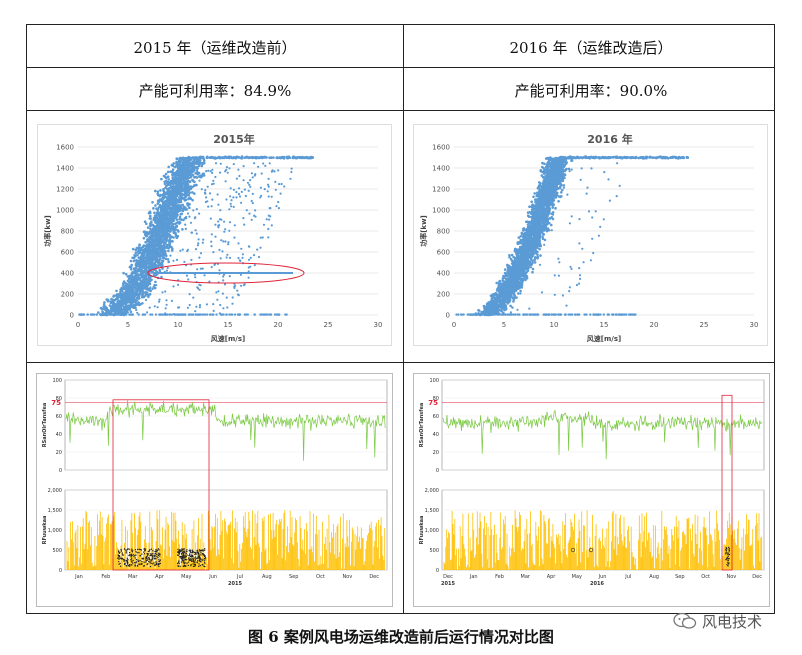 This screenshot has width=802, height=655. What do you see at coordinates (441, 169) in the screenshot?
I see `y-tick-label: 1400` at bounding box center [441, 169].